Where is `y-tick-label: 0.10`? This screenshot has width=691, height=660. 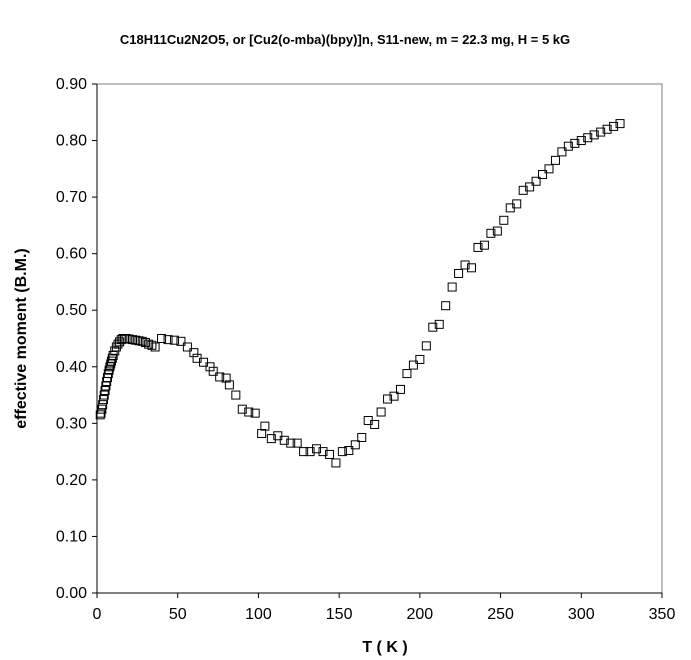 y-tick-label: 0.10 is located at coordinates (71, 536).